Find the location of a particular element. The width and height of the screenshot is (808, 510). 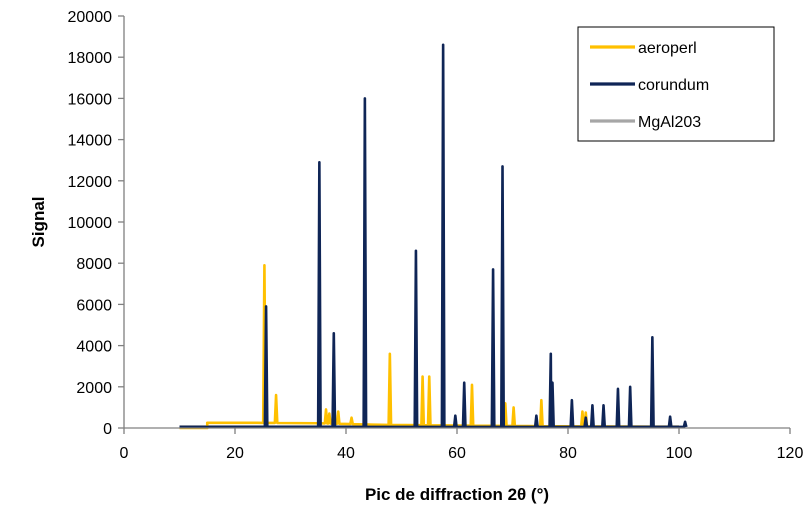

y-tick-label: 16000 is located at coordinates (90, 99).